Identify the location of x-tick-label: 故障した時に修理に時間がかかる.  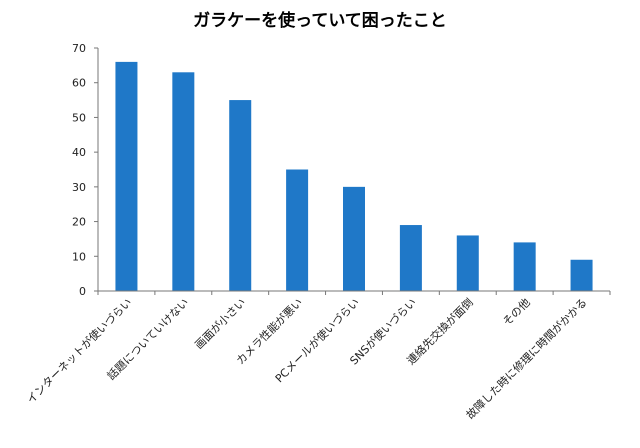
(526, 358).